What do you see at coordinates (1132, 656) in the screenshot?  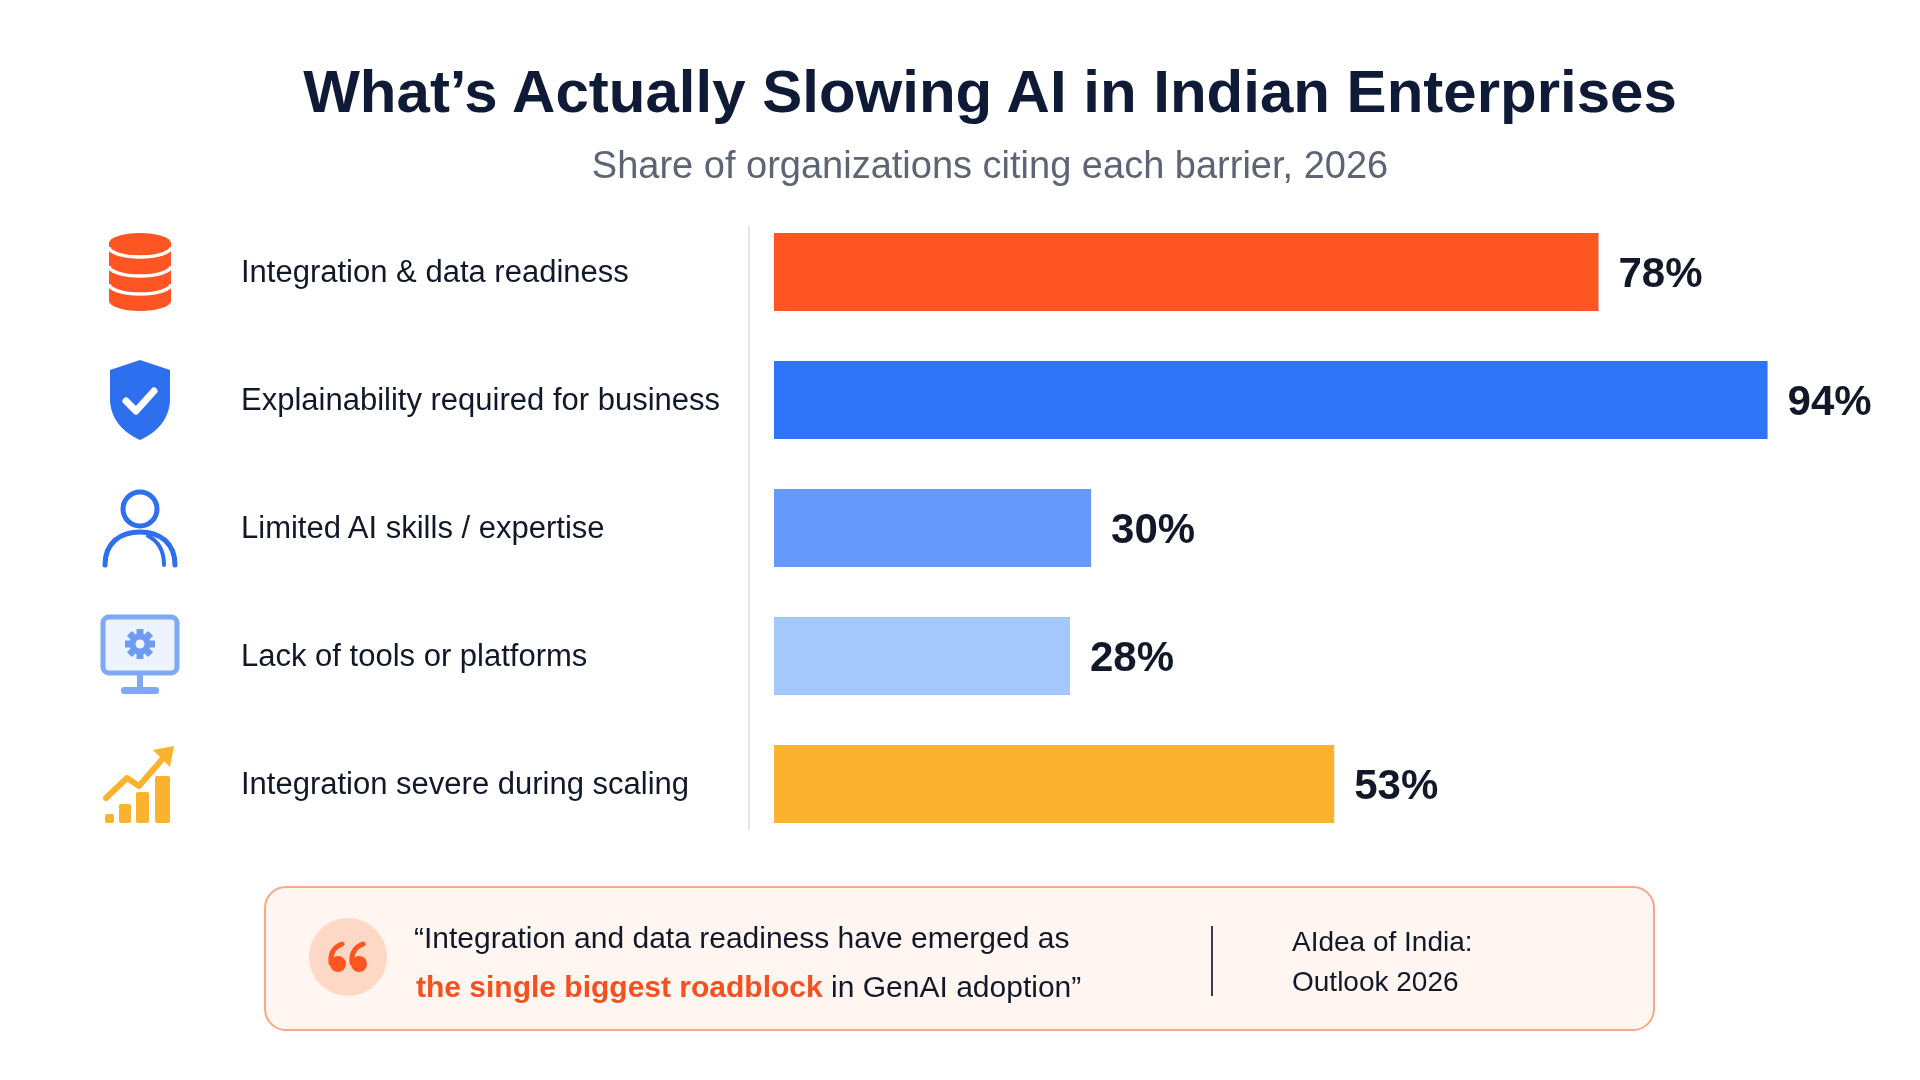 I see `data-label: 28%` at bounding box center [1132, 656].